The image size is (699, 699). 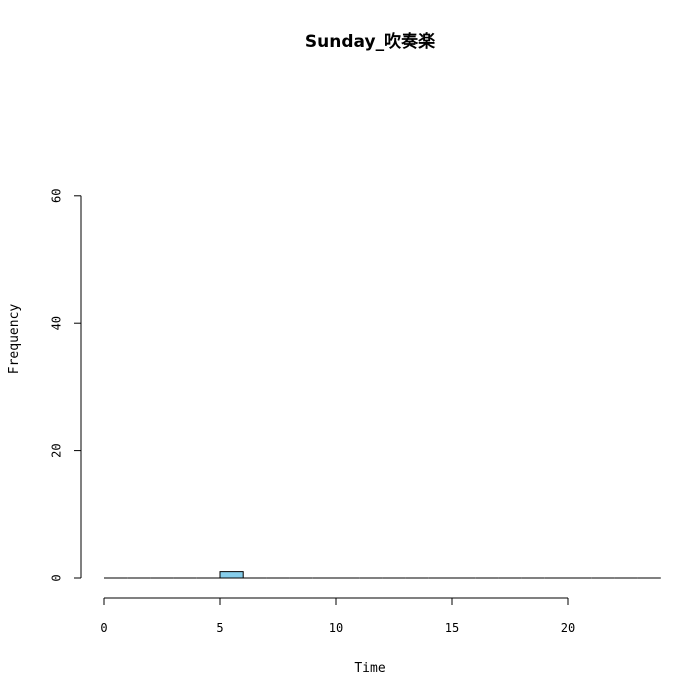 I want to click on y-tick-label: 40, so click(x=57, y=323).